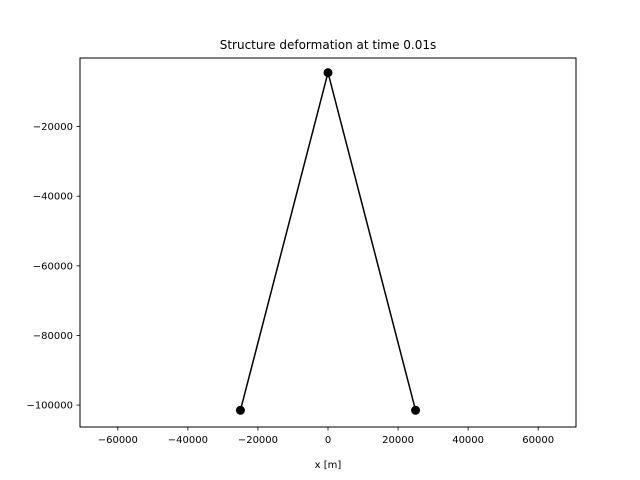 This screenshot has width=640, height=480. What do you see at coordinates (53, 197) in the screenshot?
I see `y-tick-label: −40000` at bounding box center [53, 197].